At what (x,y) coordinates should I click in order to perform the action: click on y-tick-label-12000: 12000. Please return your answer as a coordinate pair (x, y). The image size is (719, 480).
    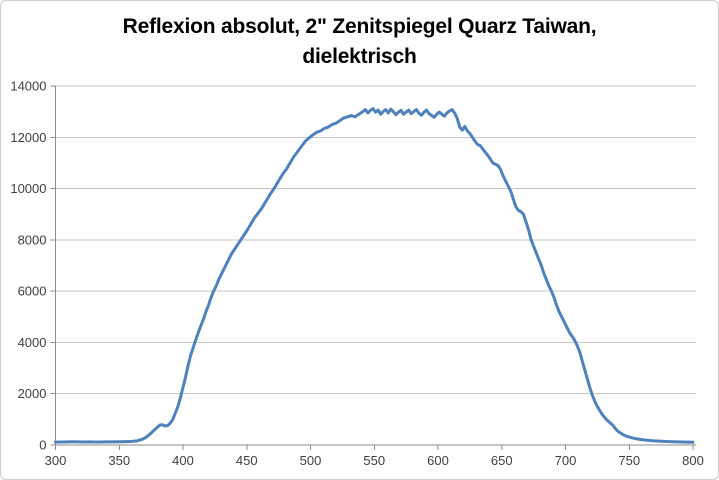
    Looking at the image, I should click on (28, 137).